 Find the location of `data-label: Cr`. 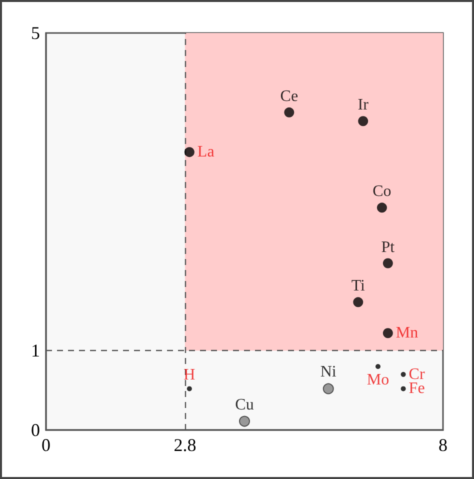

data-label: Cr is located at coordinates (417, 374).